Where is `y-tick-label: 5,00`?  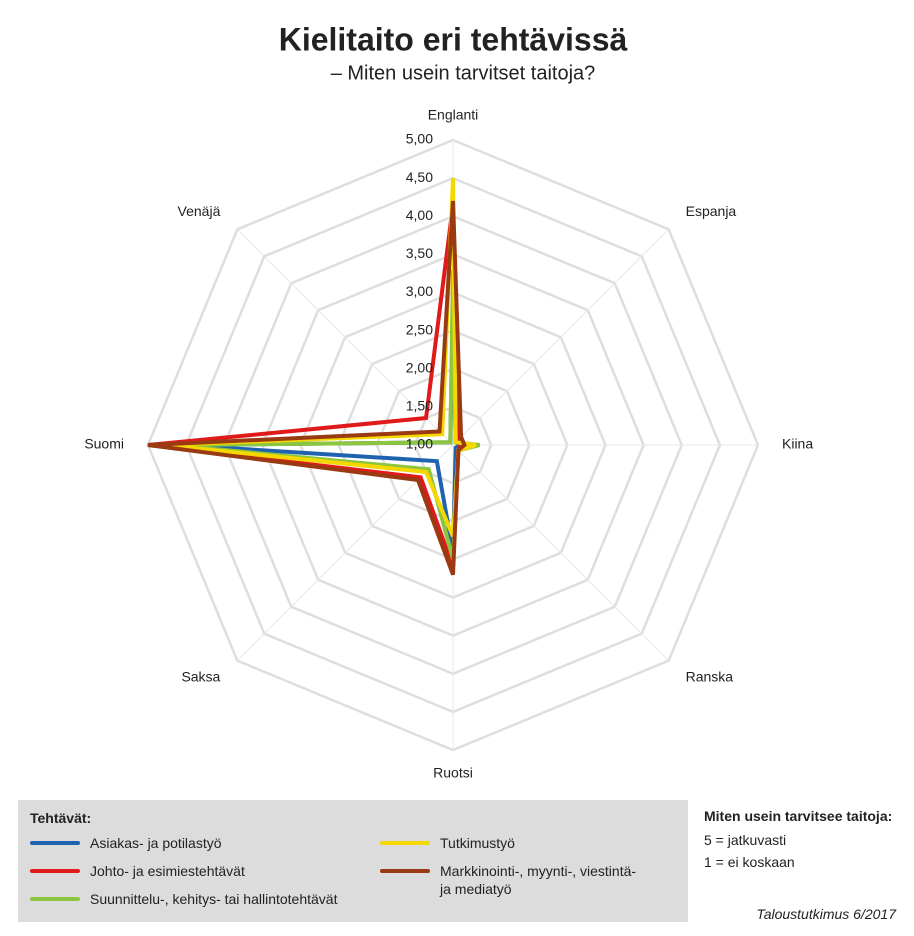 y-tick-label: 5,00 is located at coordinates (419, 139).